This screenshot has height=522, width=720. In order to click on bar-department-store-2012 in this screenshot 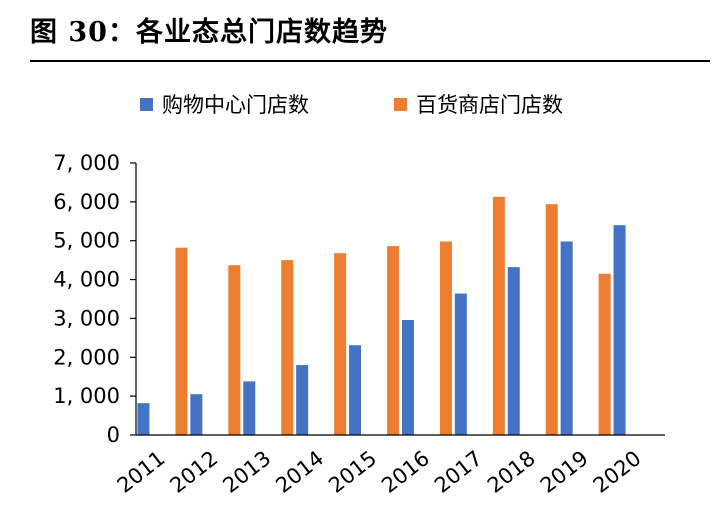, I will do `click(234, 350)`.